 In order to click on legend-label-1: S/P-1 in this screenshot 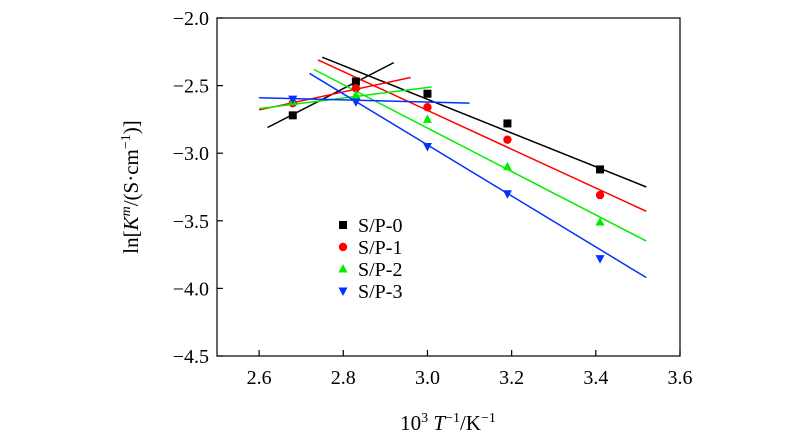, I will do `click(380, 248)`.